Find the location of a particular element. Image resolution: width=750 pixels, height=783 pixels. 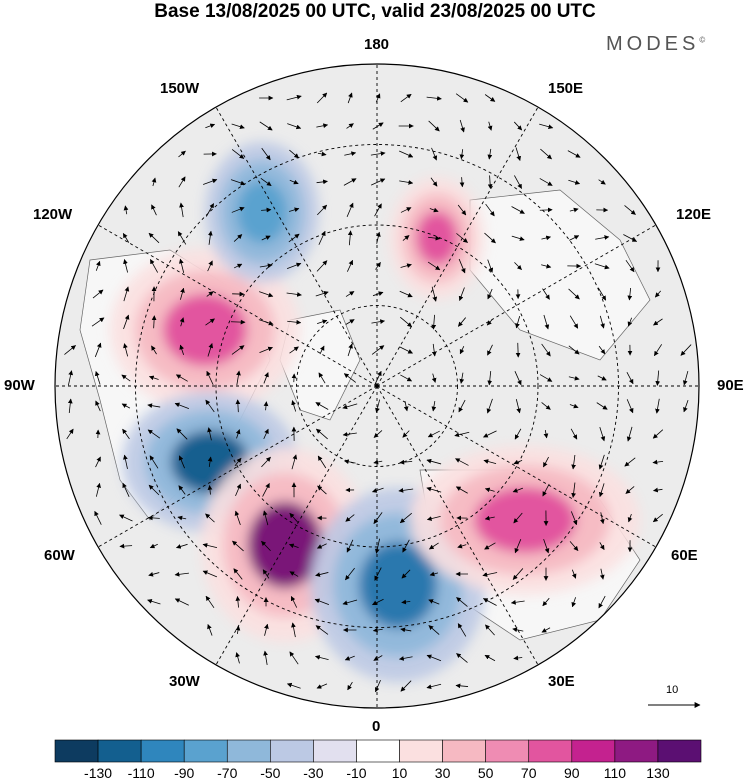

anomaly-trough-pacific is located at coordinates (262, 212).